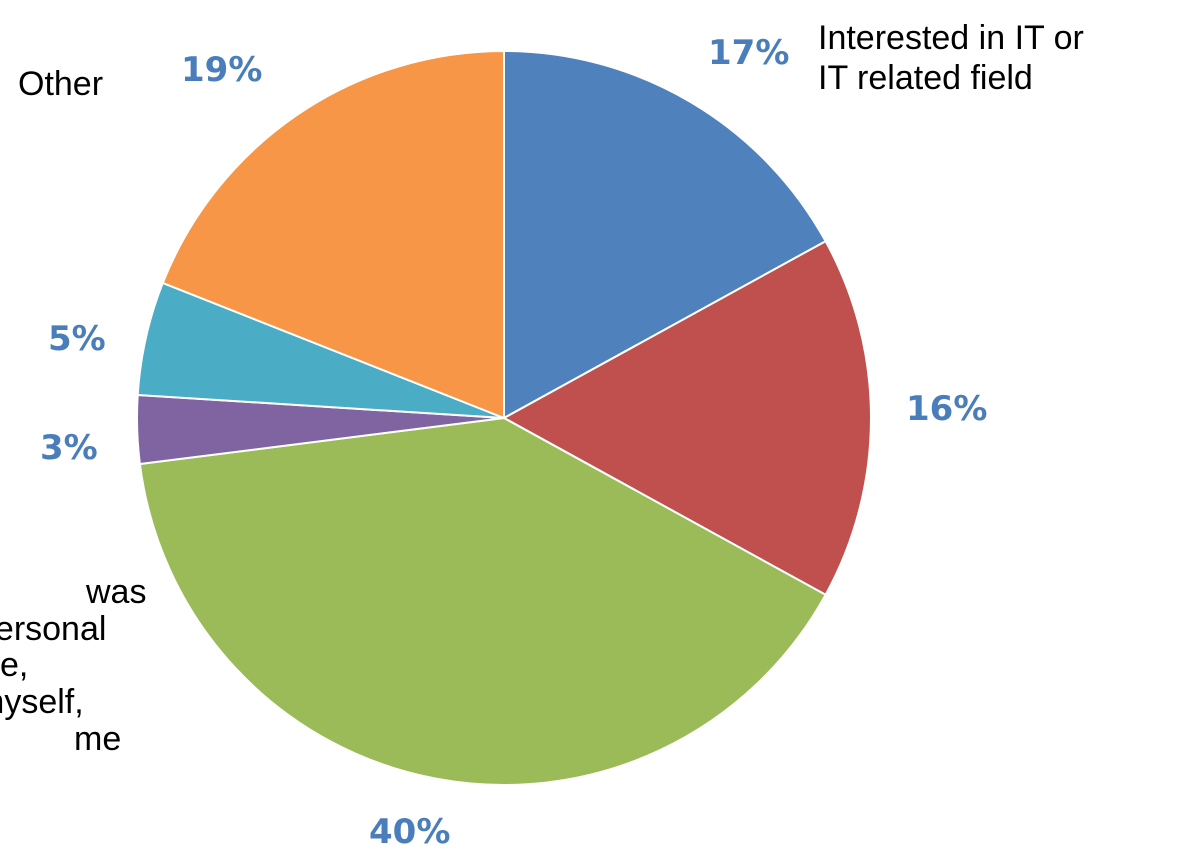 The width and height of the screenshot is (1198, 857). What do you see at coordinates (98, 738) in the screenshot?
I see `slice-category-label-line: me` at bounding box center [98, 738].